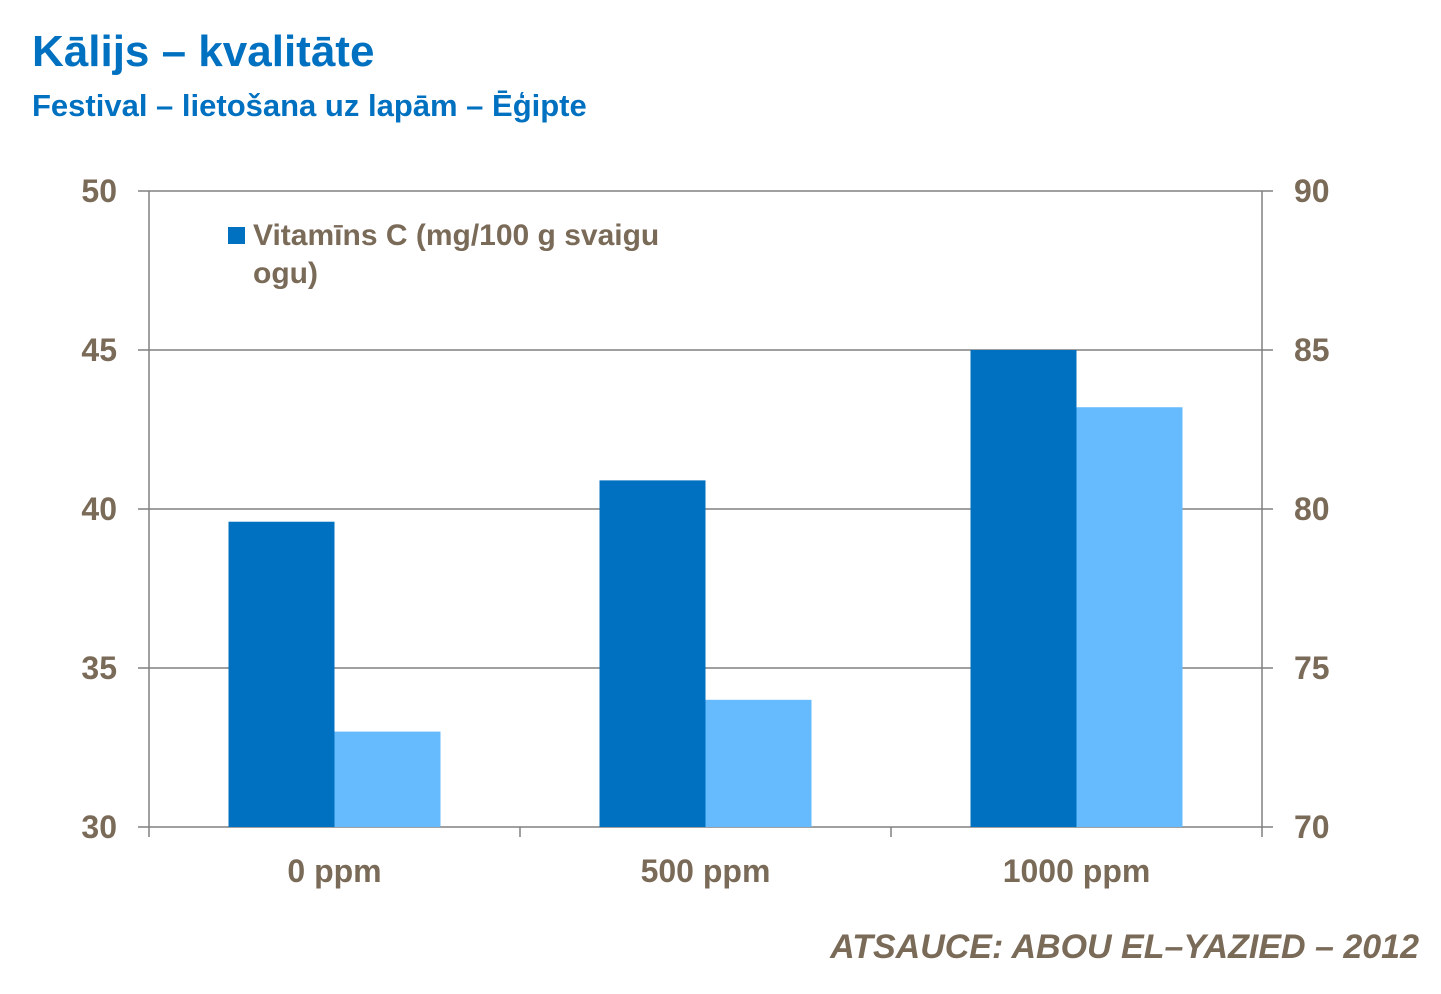 Image resolution: width=1441 pixels, height=994 pixels. Describe the element at coordinates (236, 235) in the screenshot. I see `legend-swatch` at that location.